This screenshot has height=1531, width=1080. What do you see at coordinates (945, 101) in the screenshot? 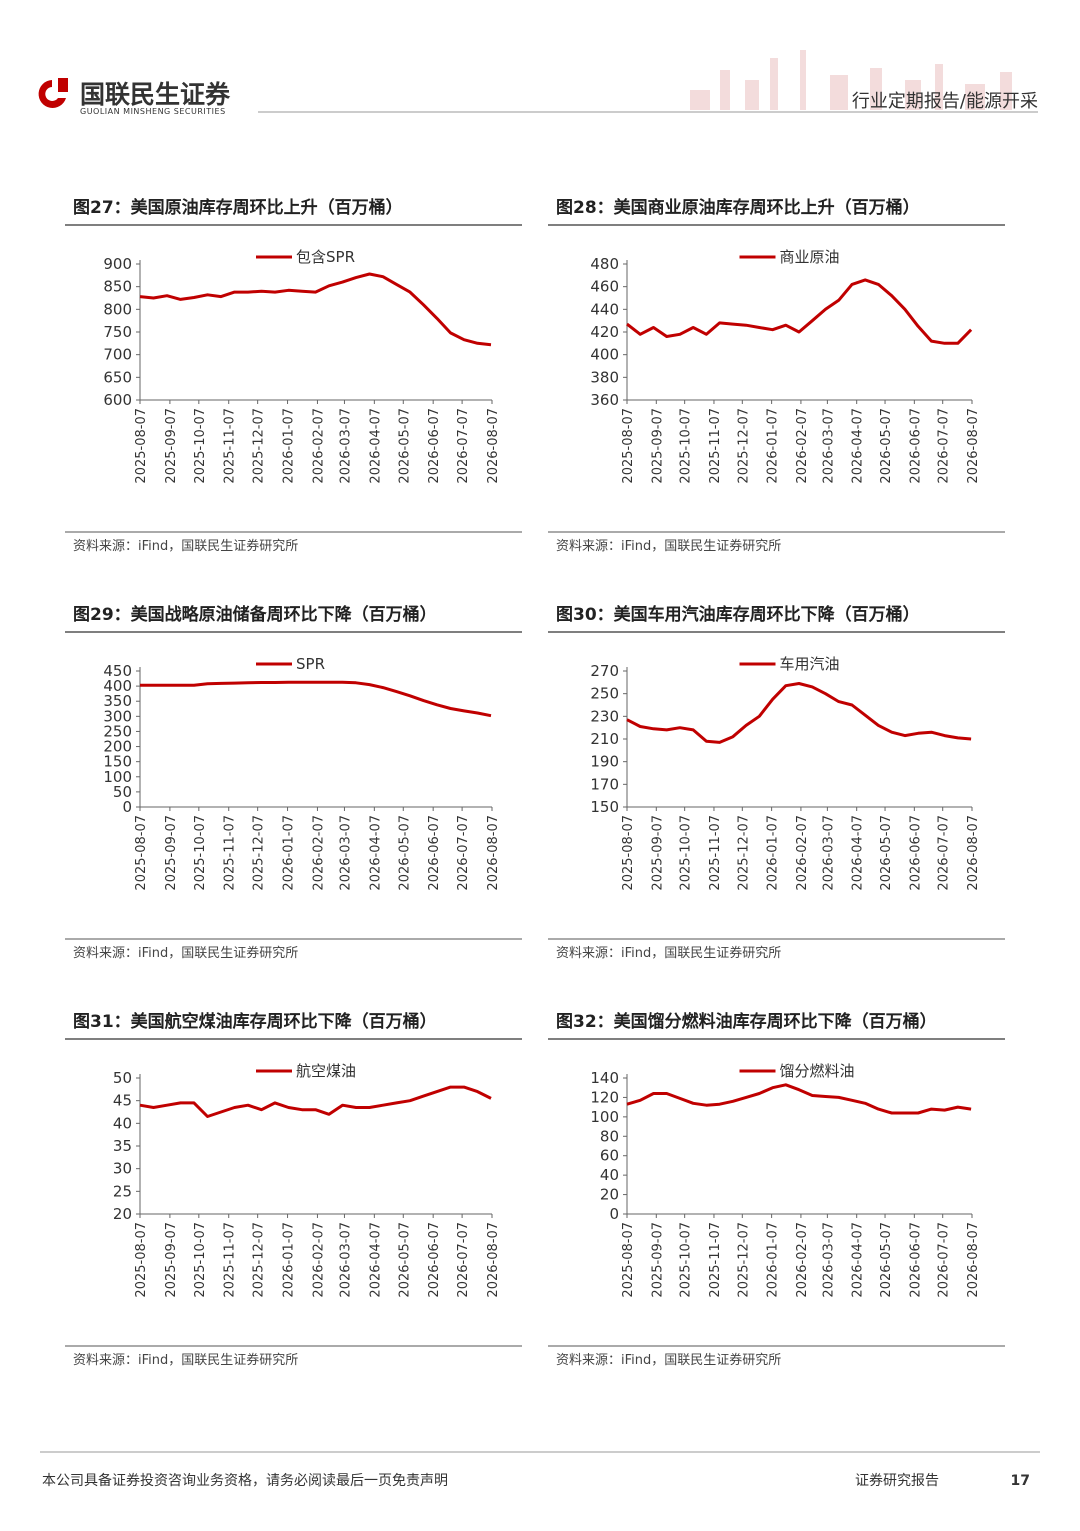
I see `header-section: 行业定期报告/能源开采` at bounding box center [945, 101].